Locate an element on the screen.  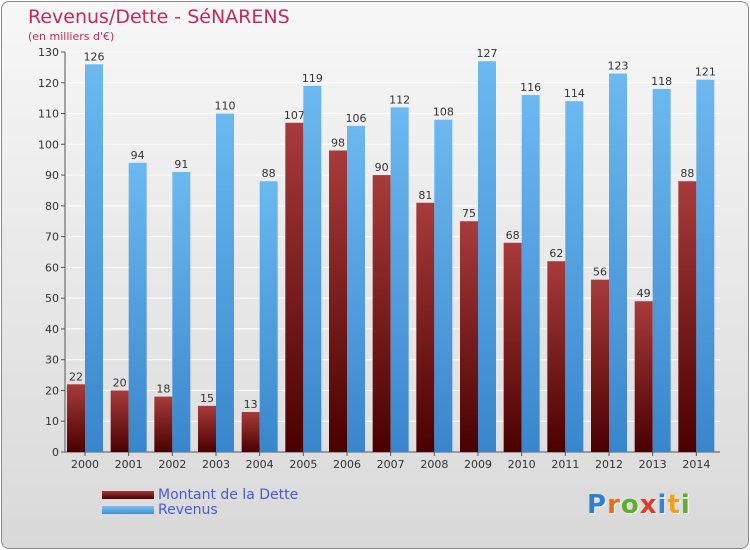
y-tick-label: 60 is located at coordinates (52, 267).